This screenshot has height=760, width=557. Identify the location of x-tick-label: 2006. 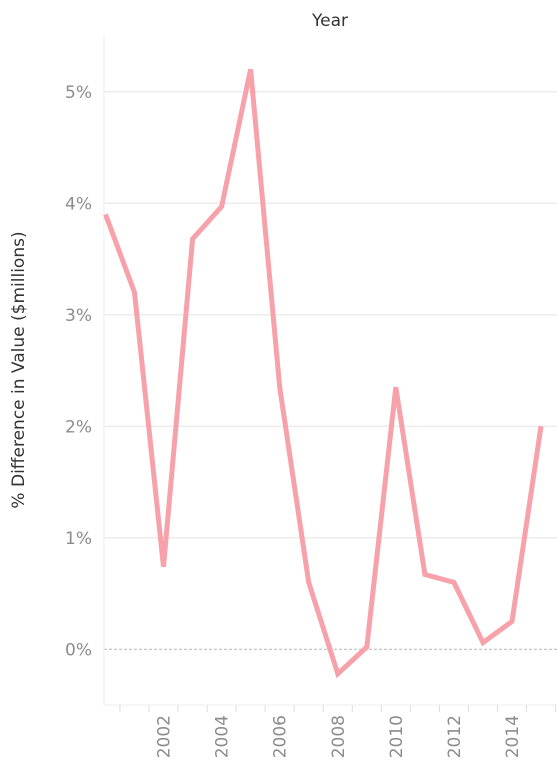
(281, 736).